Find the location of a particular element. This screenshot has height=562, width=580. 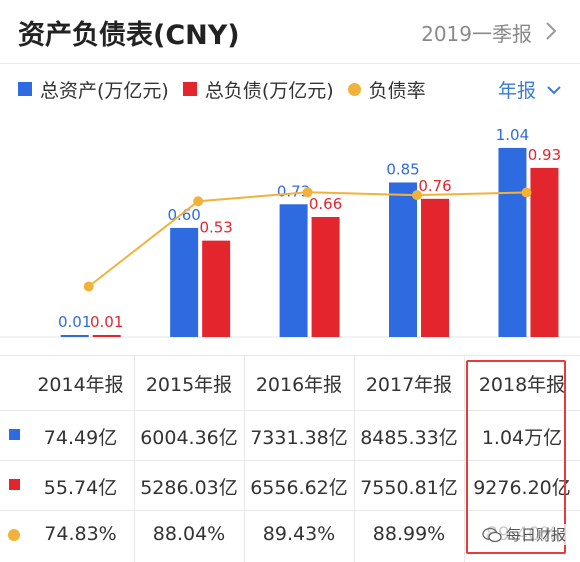

page-title: 资产负债表(CNY) is located at coordinates (129, 35).